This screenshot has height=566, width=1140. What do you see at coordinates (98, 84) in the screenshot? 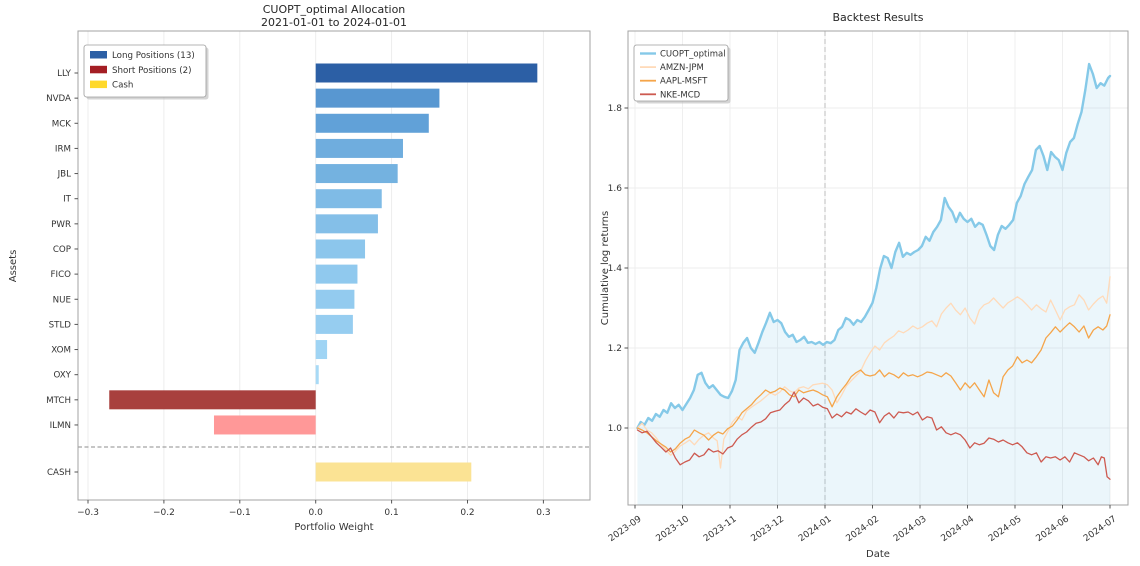
I see `legend-swatch-cash` at bounding box center [98, 84].